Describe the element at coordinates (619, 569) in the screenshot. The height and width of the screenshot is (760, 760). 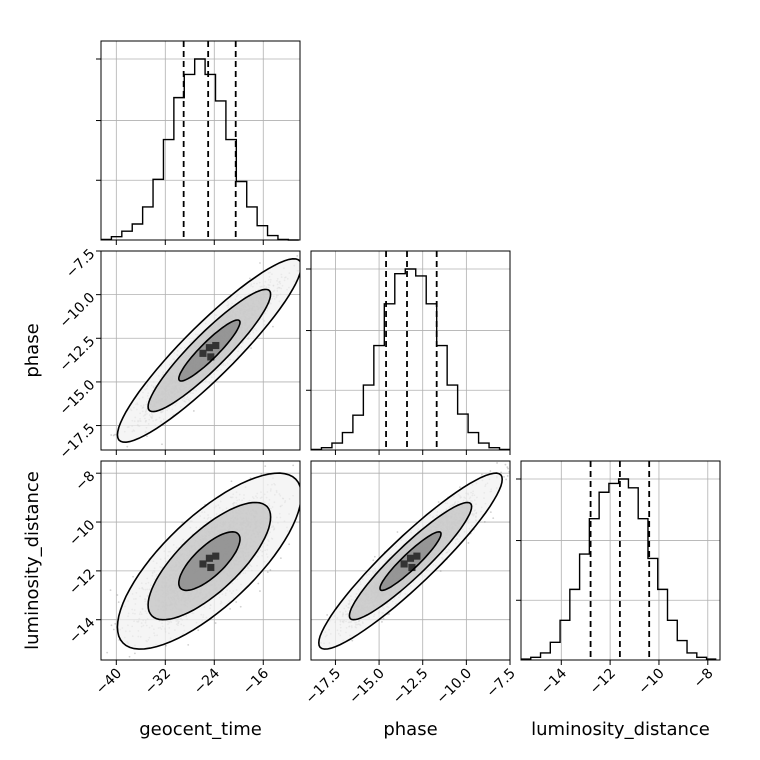
I see `histogram-luminosity_distance` at that location.